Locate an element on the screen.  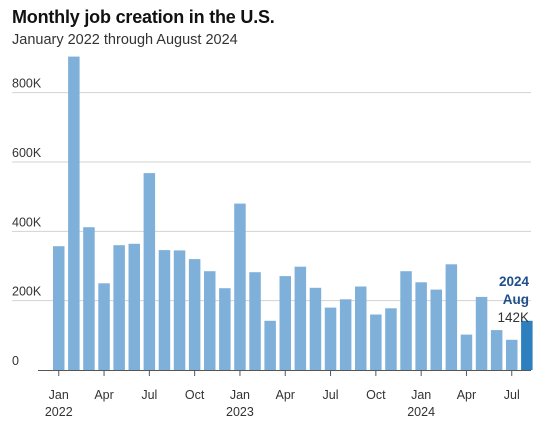
y-axis-ticks: 0 200K 400K 600K 800K is located at coordinates (27, 222).